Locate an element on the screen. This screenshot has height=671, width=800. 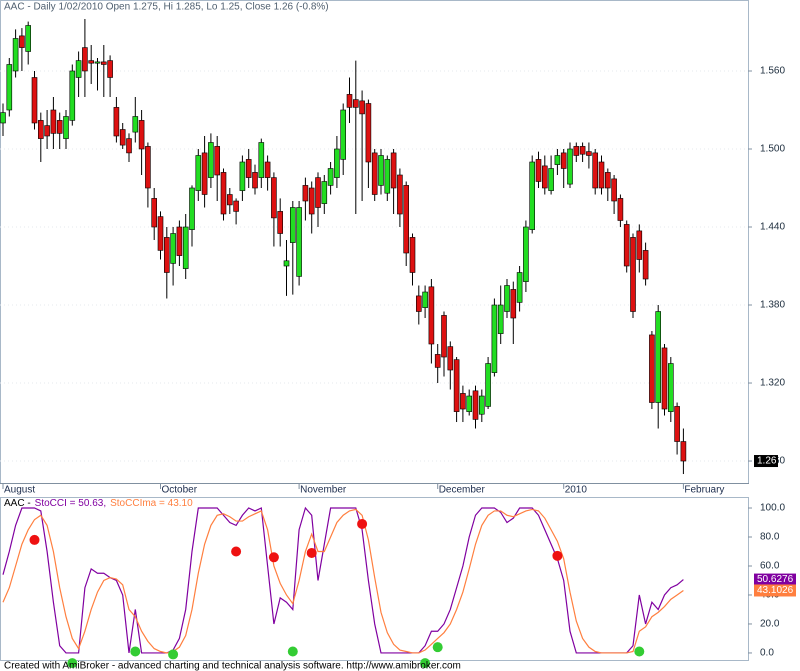
y-tick-label: 1.320 is located at coordinates (772, 383).